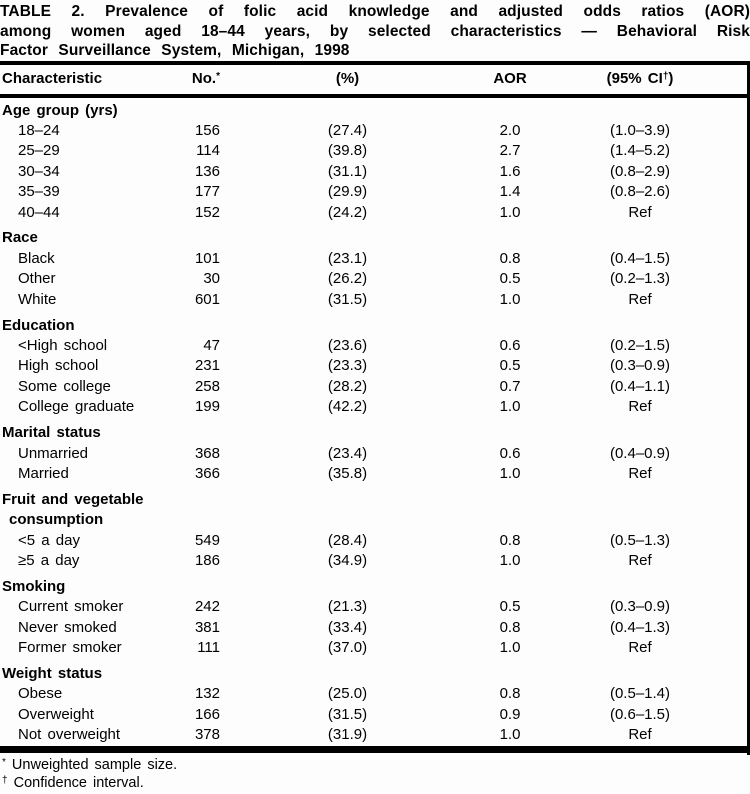 This screenshot has height=794, width=750. Describe the element at coordinates (49, 540) in the screenshot. I see `cell-label: <5 a day` at that location.